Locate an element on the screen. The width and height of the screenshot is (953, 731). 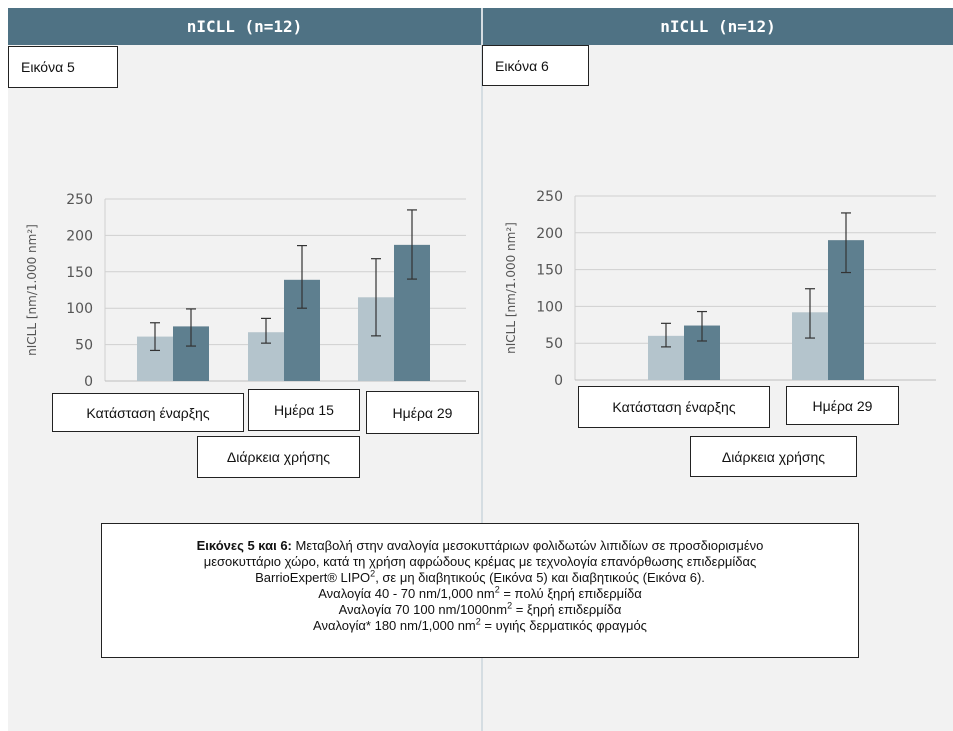
category-label-baseline-left: Κατάσταση έναρξης is located at coordinates (148, 412).